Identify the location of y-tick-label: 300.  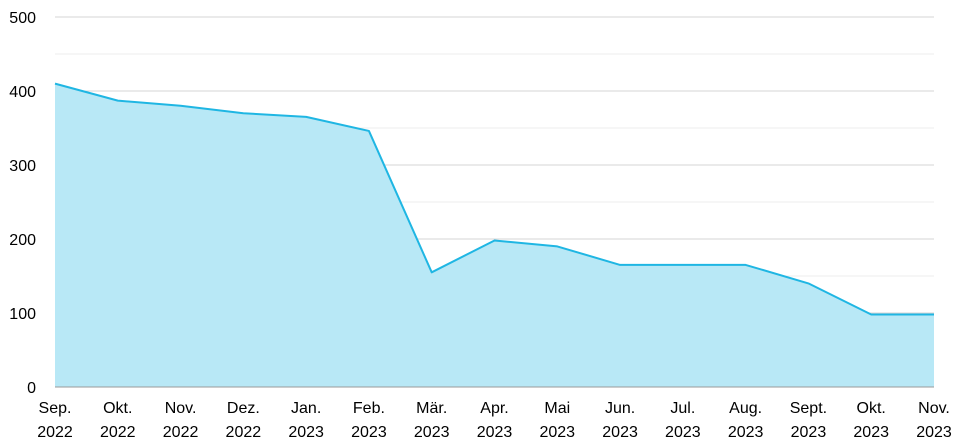
(22, 166).